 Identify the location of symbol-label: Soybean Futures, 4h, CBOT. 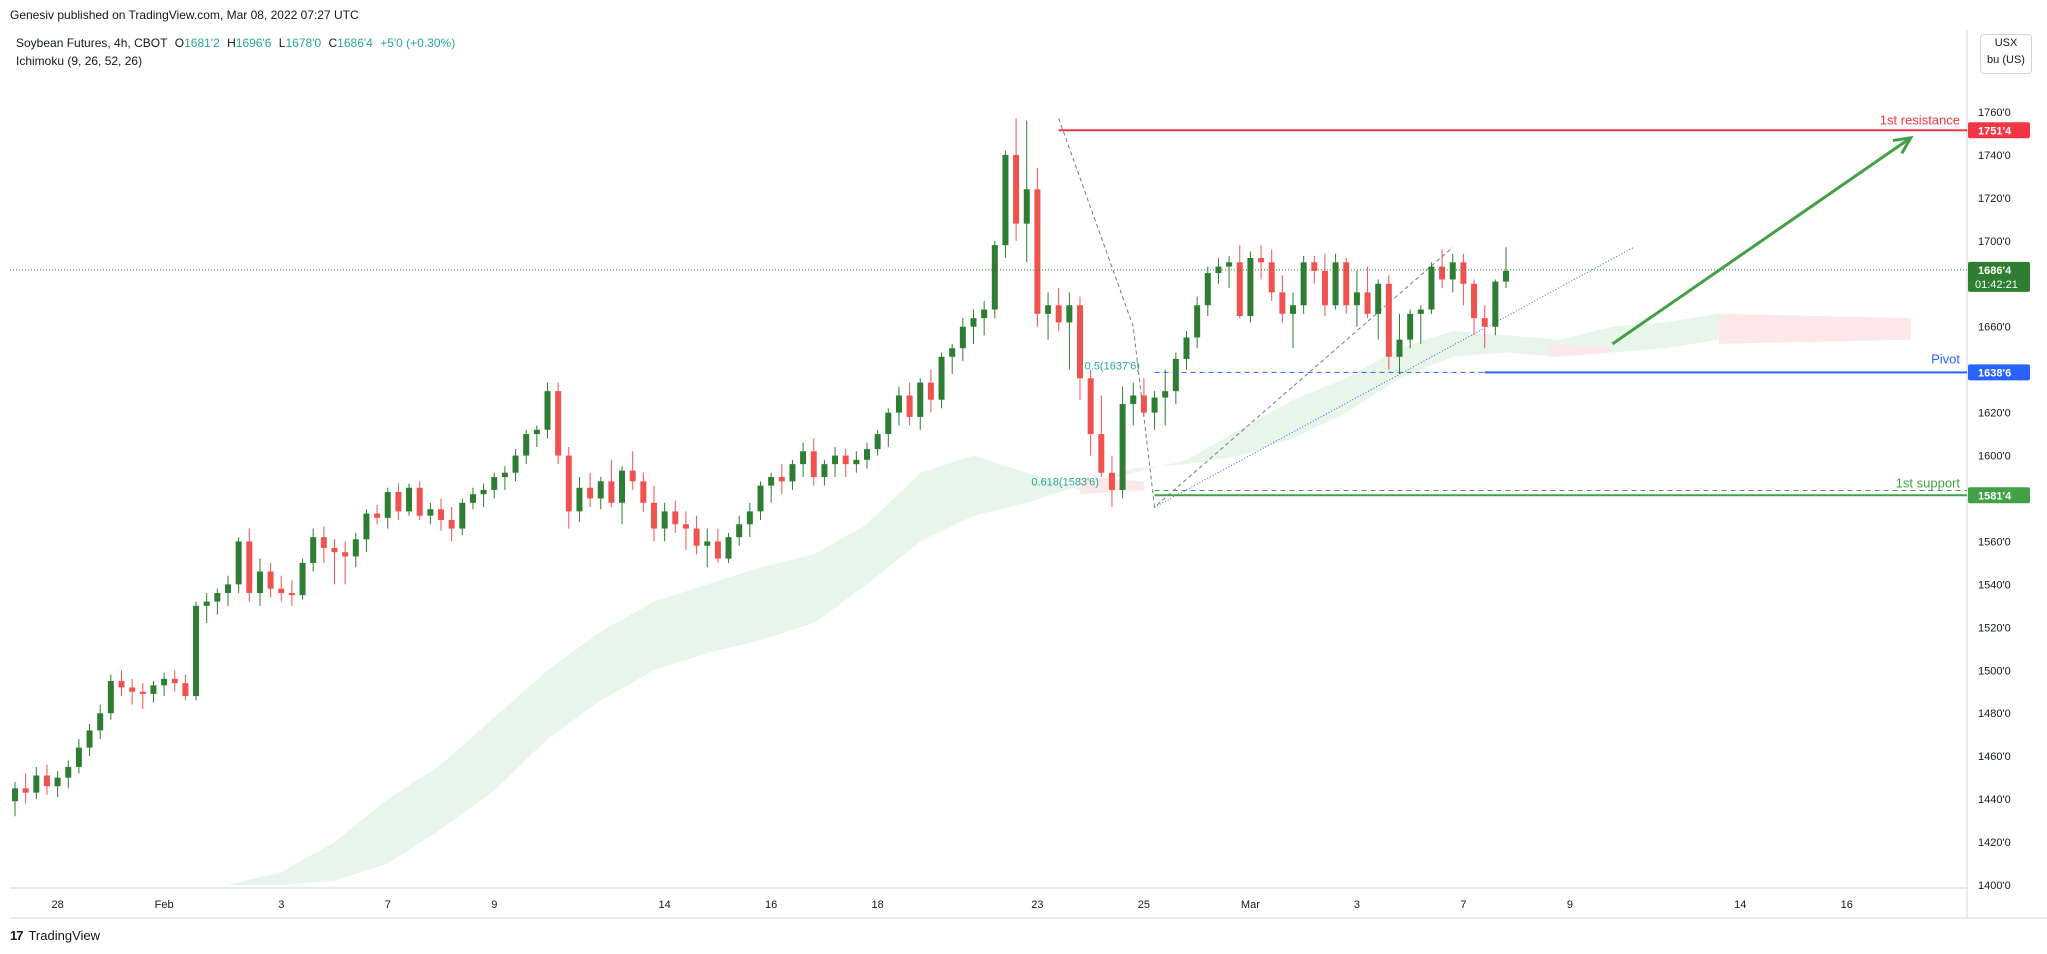
(92, 43).